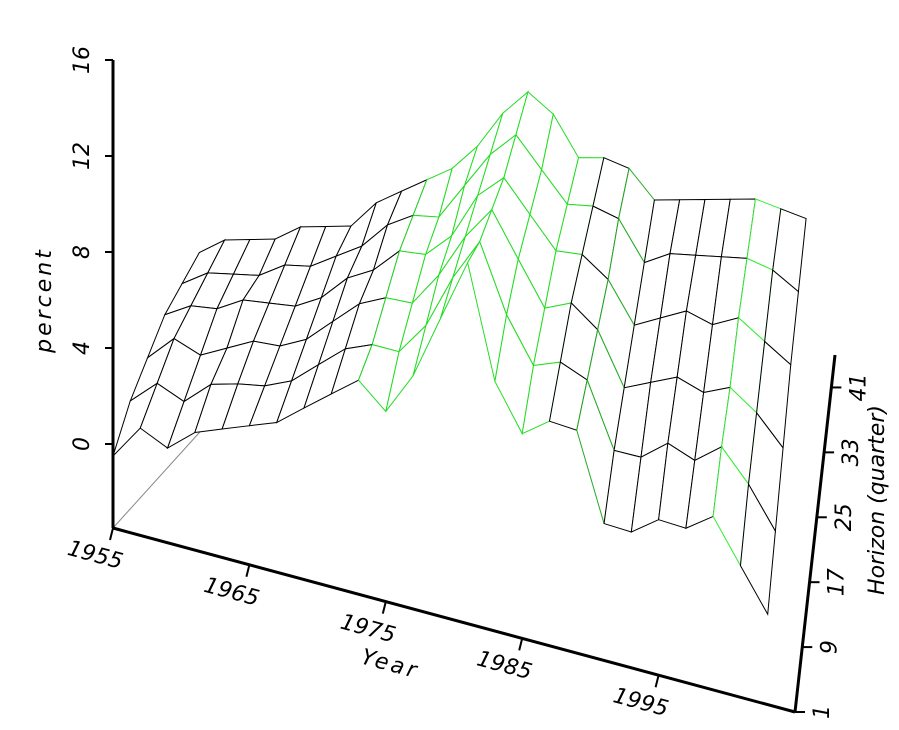 The image size is (899, 730). I want to click on surface-cell, so click(757, 549).